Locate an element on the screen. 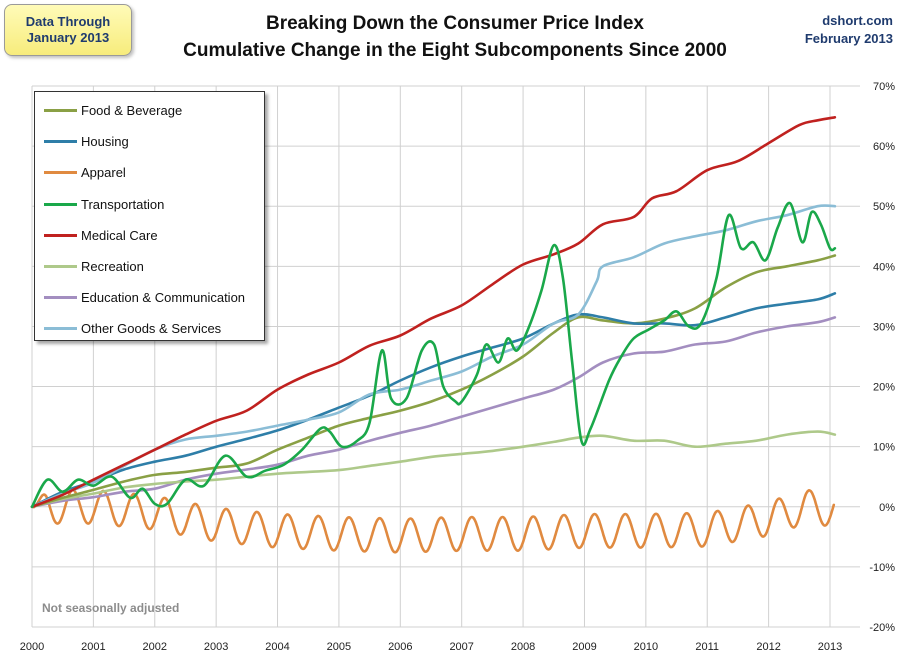 Image resolution: width=911 pixels, height=667 pixels. legend-label: Food & Beverage is located at coordinates (132, 111).